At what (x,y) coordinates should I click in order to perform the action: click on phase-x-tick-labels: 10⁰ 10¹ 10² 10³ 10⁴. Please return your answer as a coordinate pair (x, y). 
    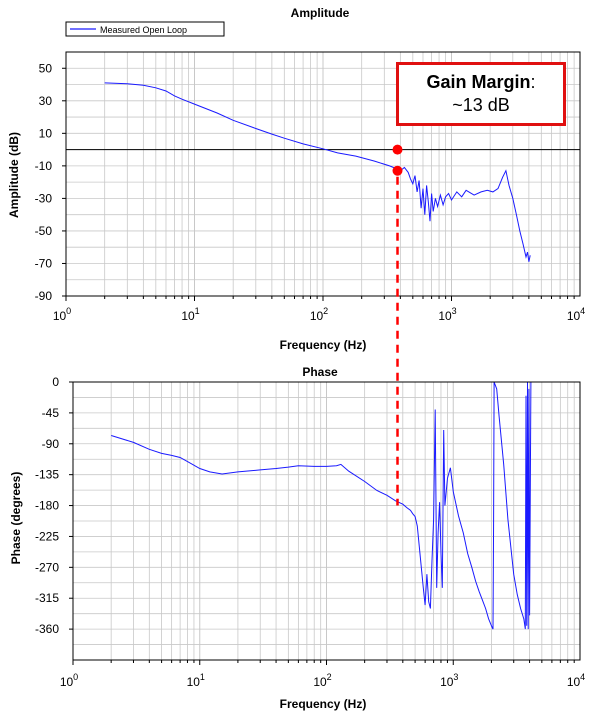
    Looking at the image, I should click on (322, 680).